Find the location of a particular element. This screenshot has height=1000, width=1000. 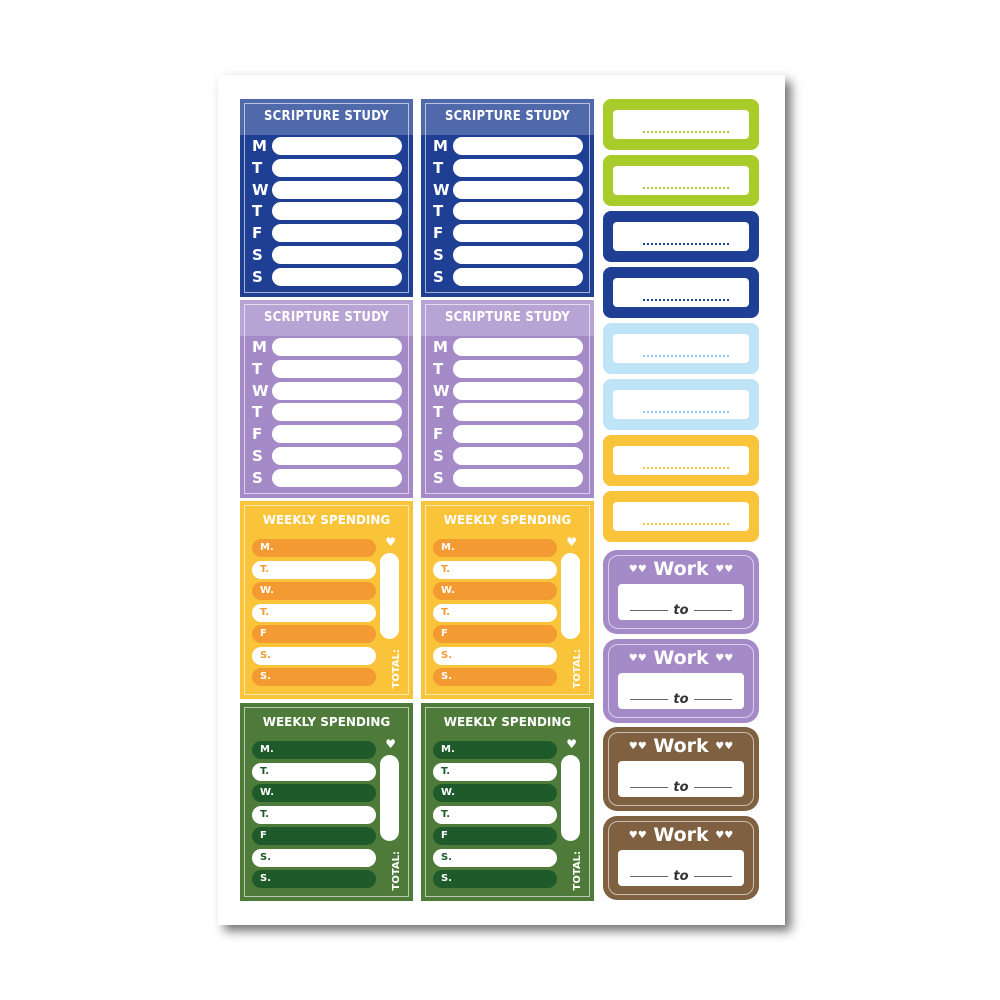

time-range: to is located at coordinates (681, 787).